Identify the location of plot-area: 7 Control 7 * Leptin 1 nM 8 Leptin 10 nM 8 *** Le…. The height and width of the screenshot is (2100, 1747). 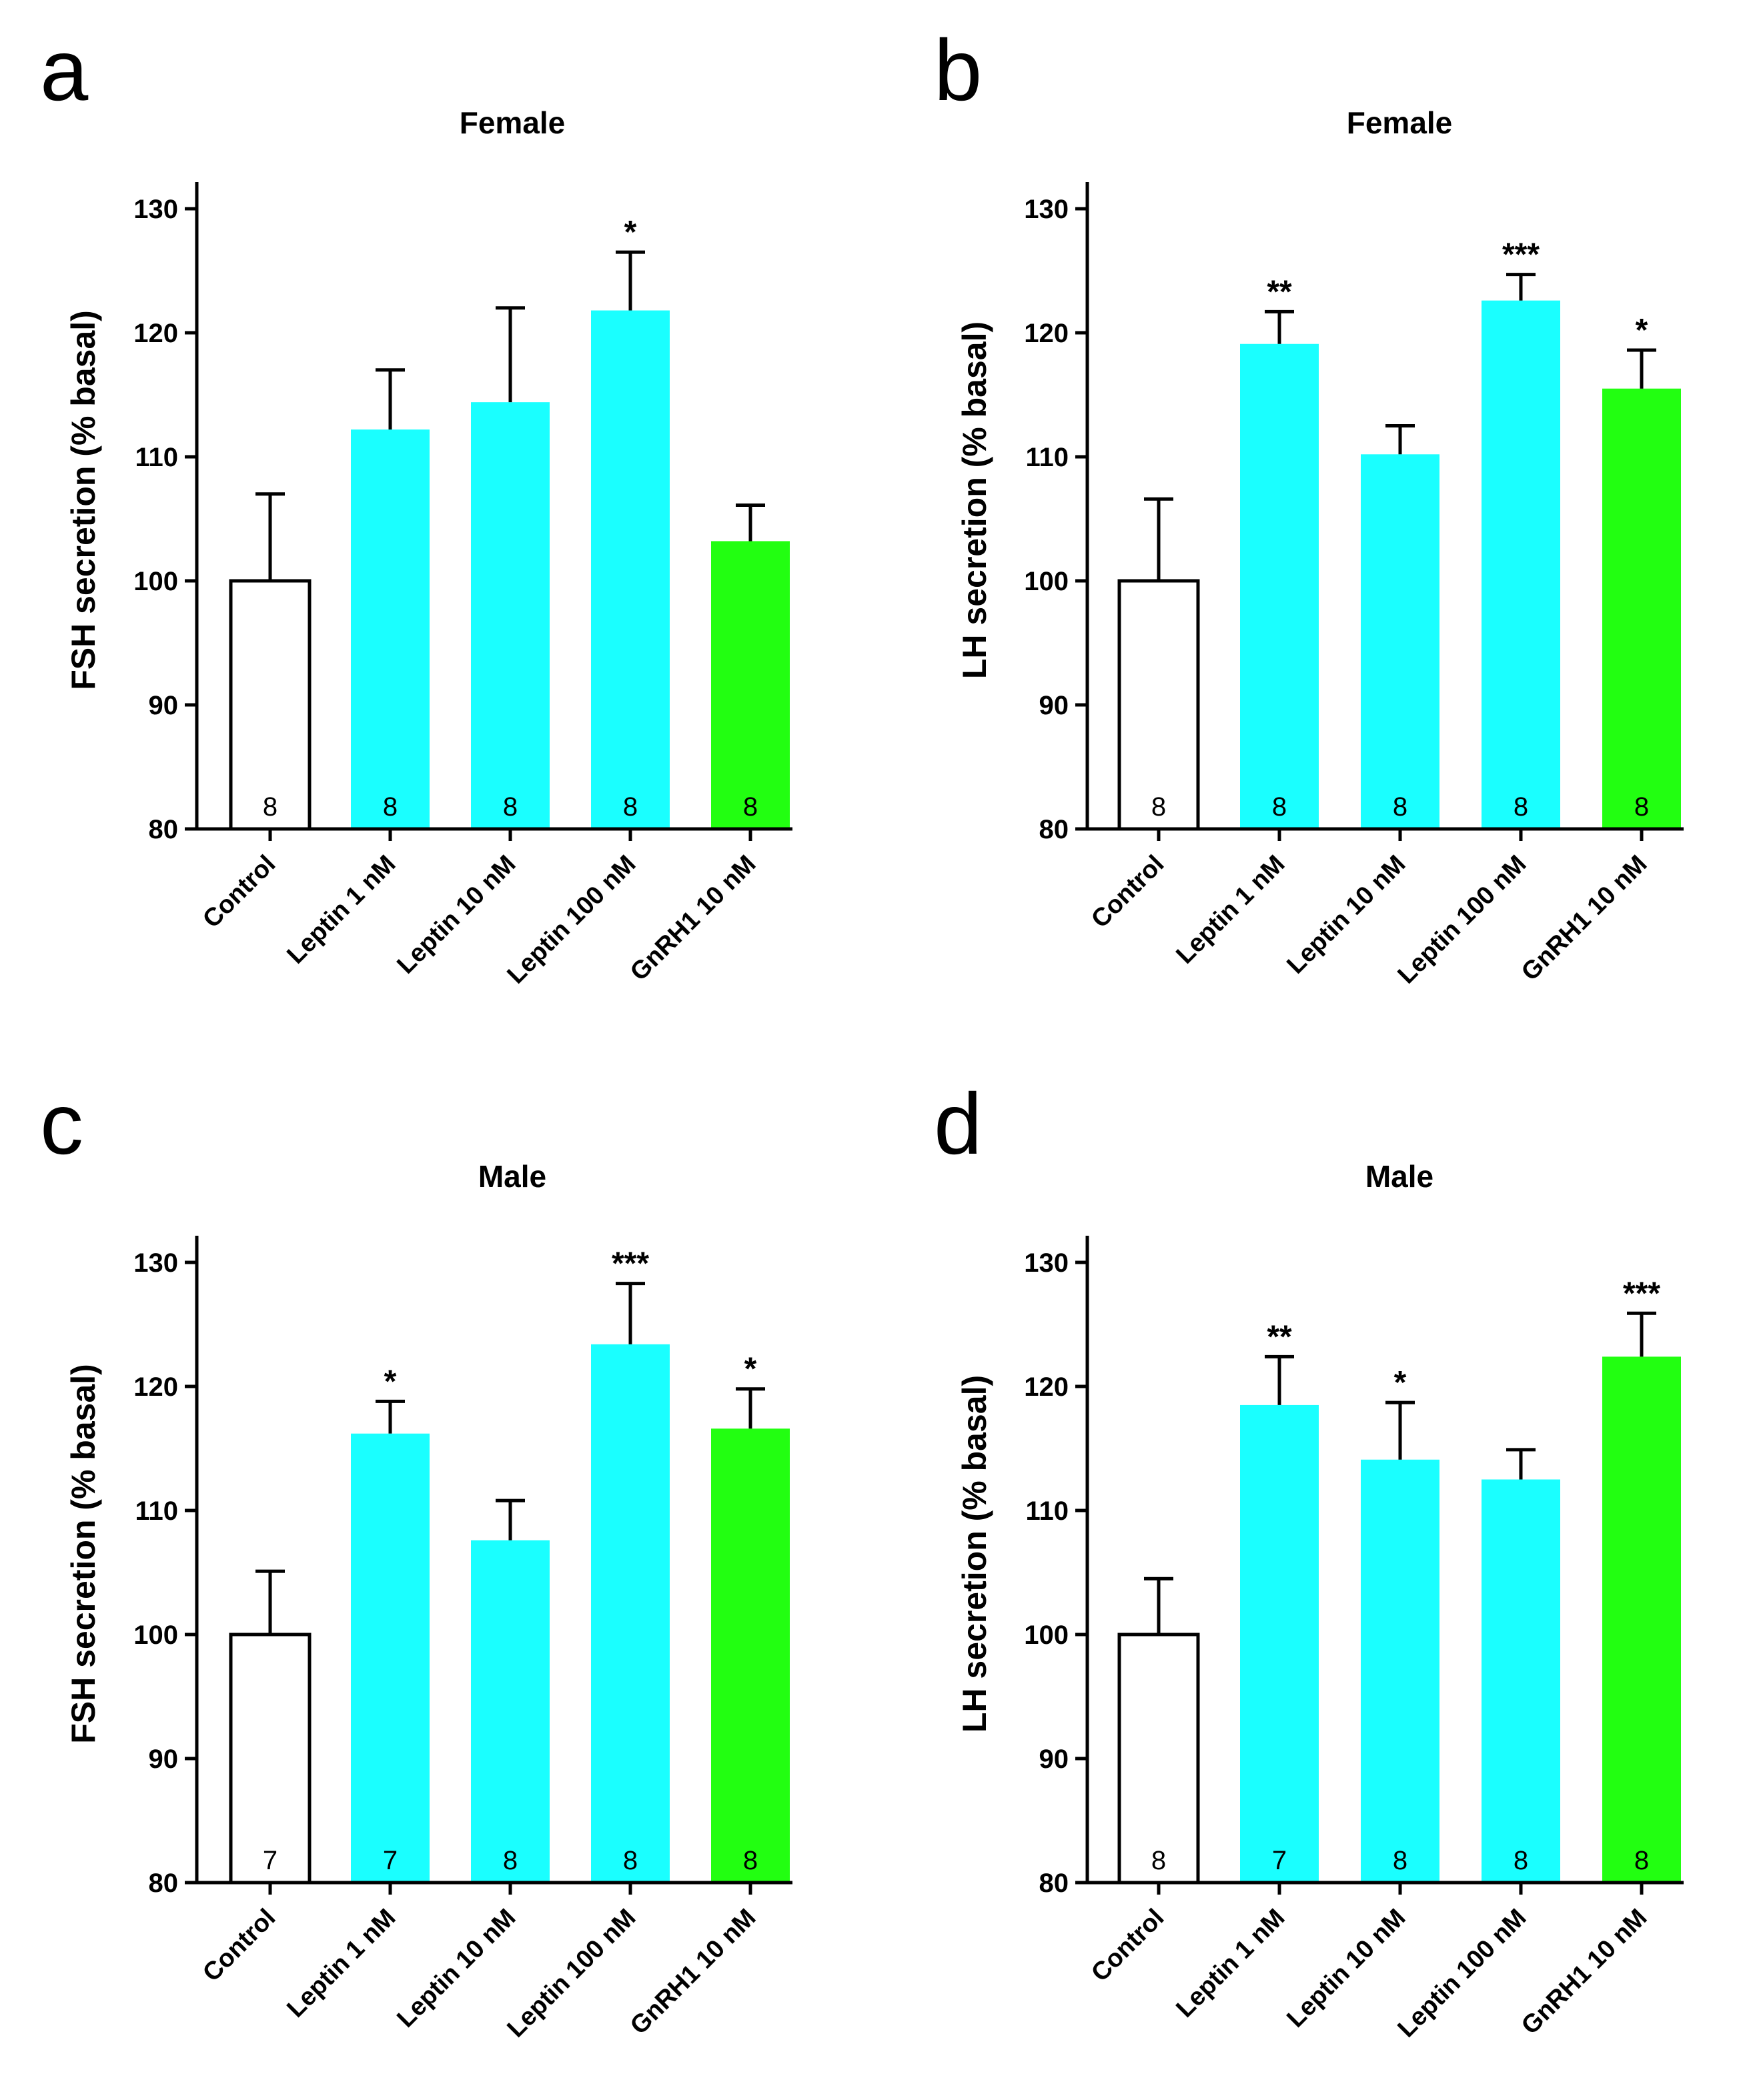
(462, 1639).